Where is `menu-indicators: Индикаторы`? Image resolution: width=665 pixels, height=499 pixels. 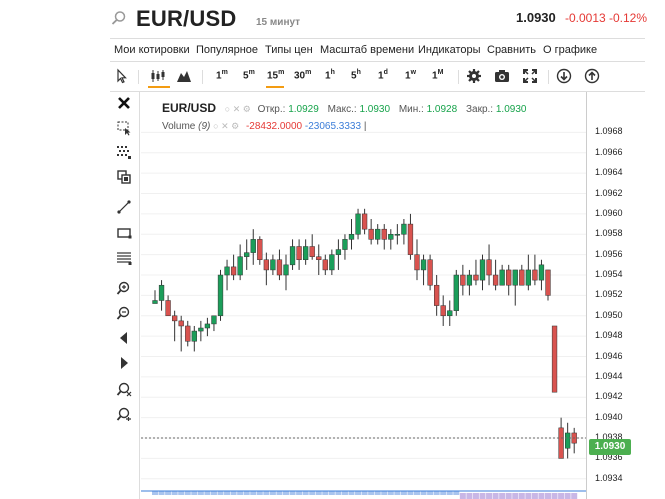 menu-indicators: Индикаторы is located at coordinates (449, 50).